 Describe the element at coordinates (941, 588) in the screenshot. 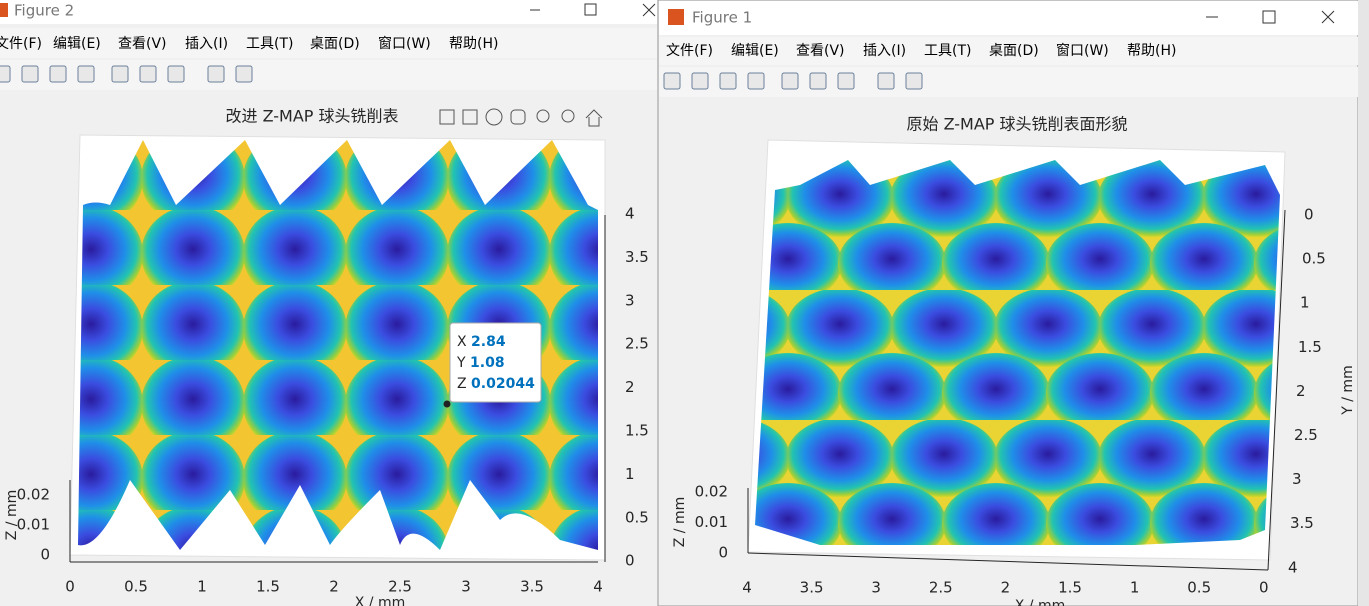

I see `x-tick-label: 2.5` at that location.